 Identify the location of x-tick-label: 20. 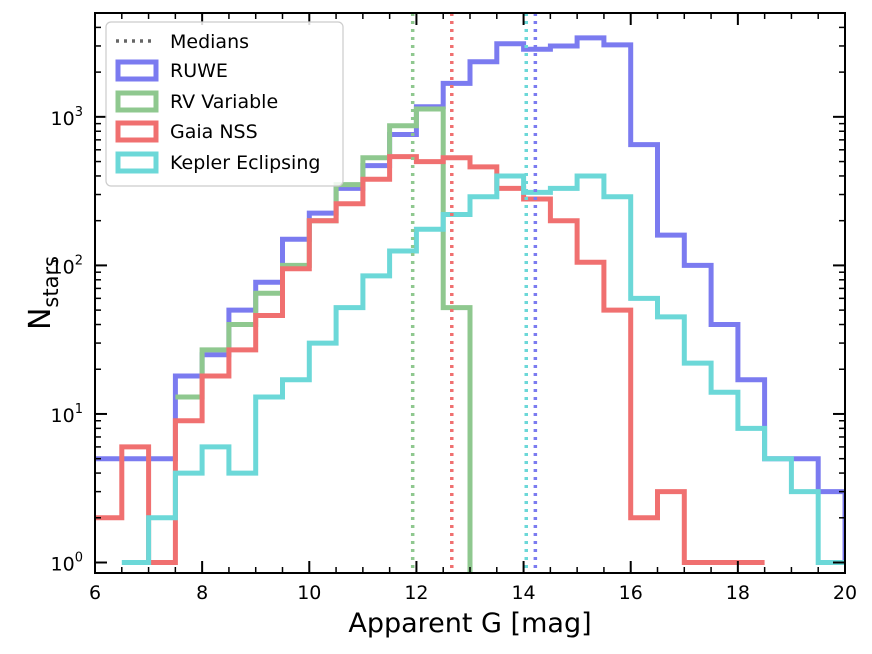
(845, 593).